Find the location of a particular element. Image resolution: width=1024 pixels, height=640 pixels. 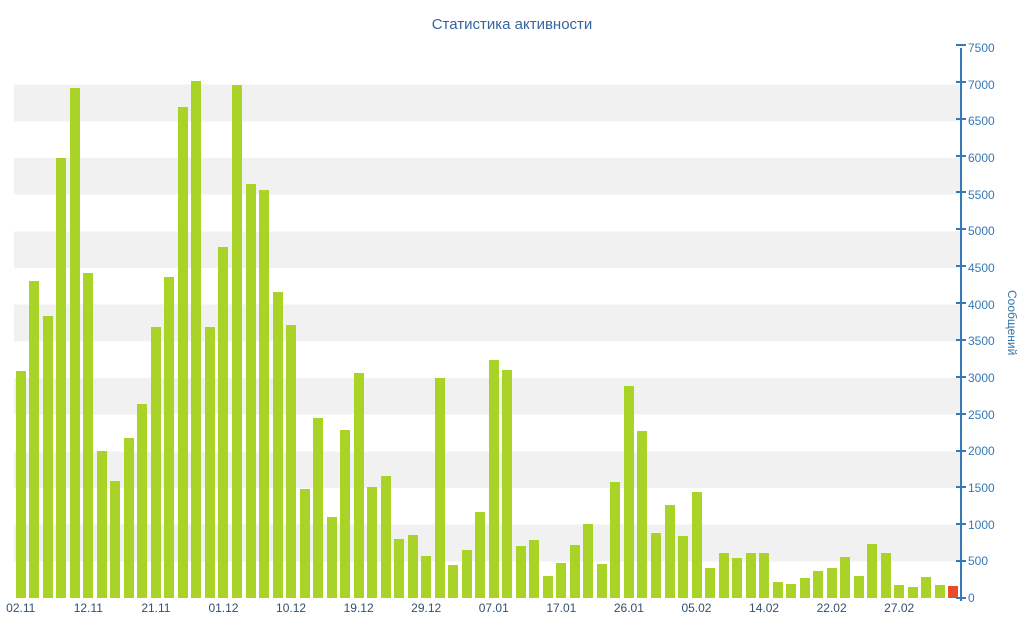

x-tick-label: 22.02 is located at coordinates (831, 608).